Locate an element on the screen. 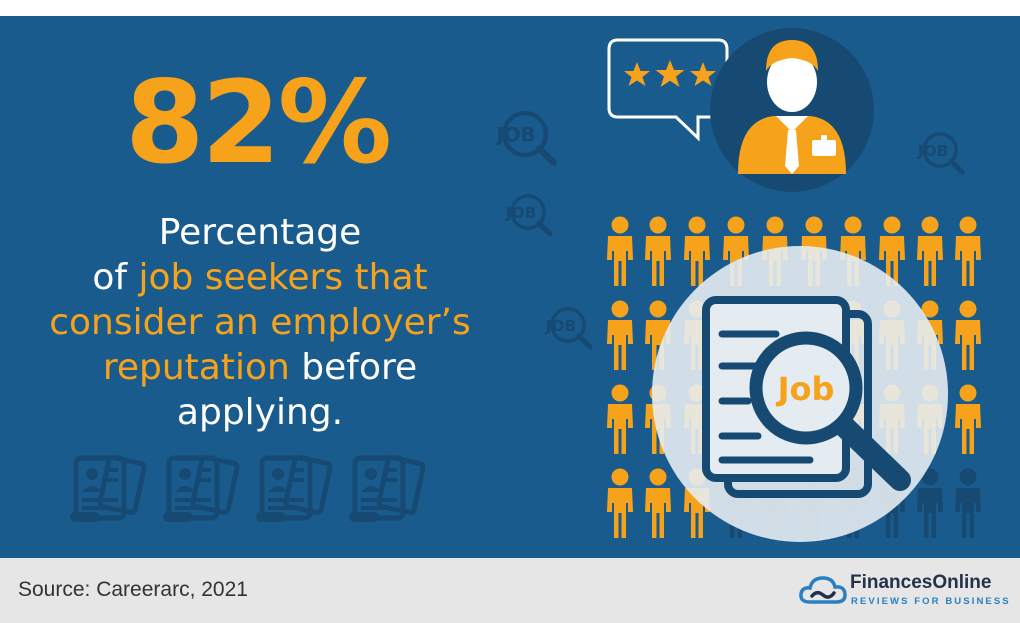 The image size is (1020, 623). cloud-logo-icon is located at coordinates (823, 590).